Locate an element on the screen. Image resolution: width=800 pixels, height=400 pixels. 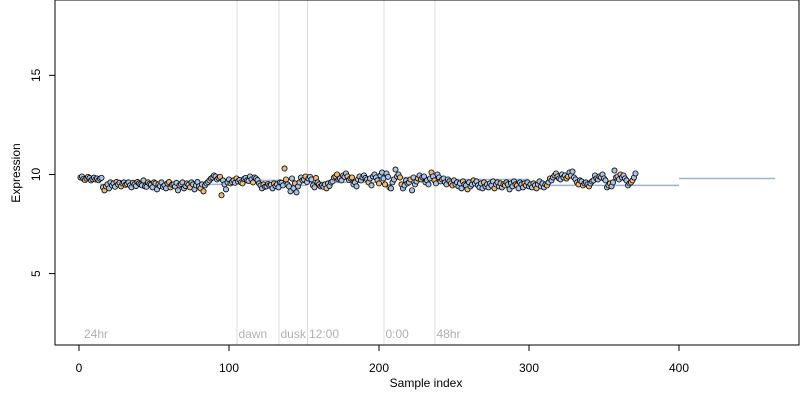
x-tick-label: 300 is located at coordinates (529, 368).